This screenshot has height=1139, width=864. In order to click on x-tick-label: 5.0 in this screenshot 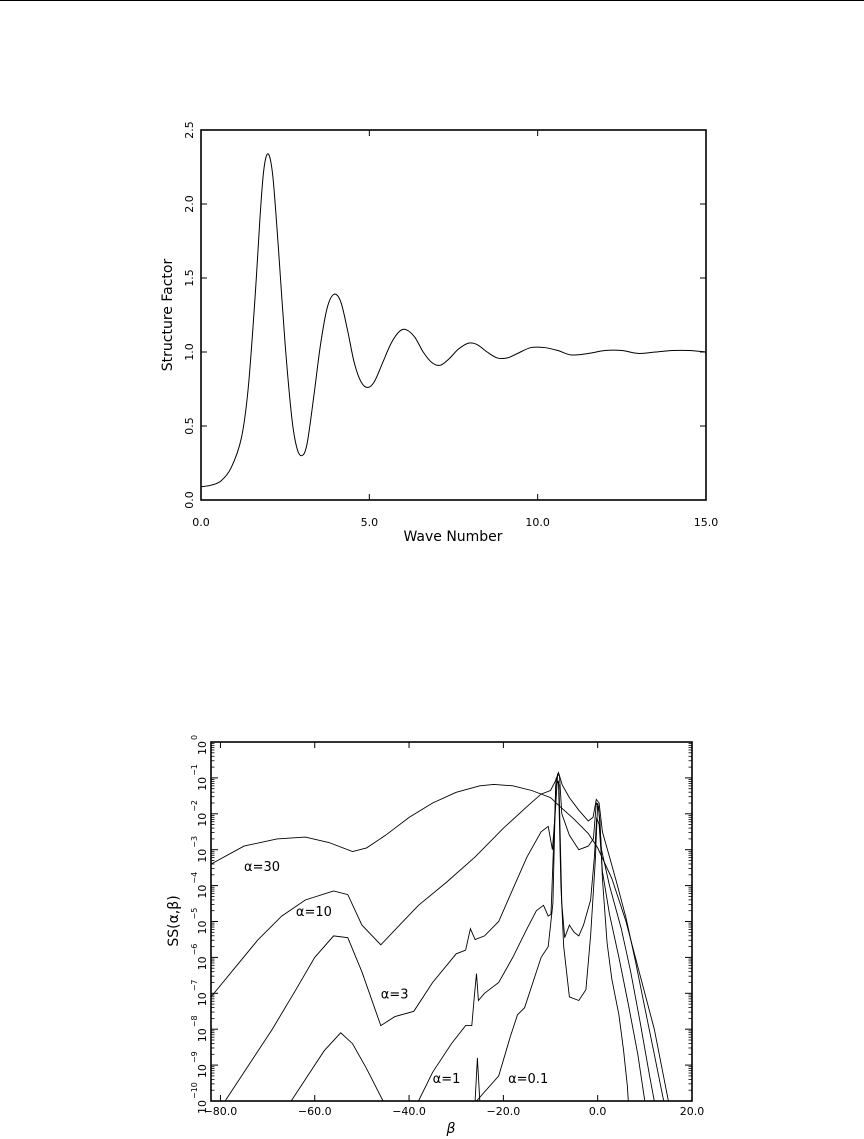, I will do `click(370, 522)`.